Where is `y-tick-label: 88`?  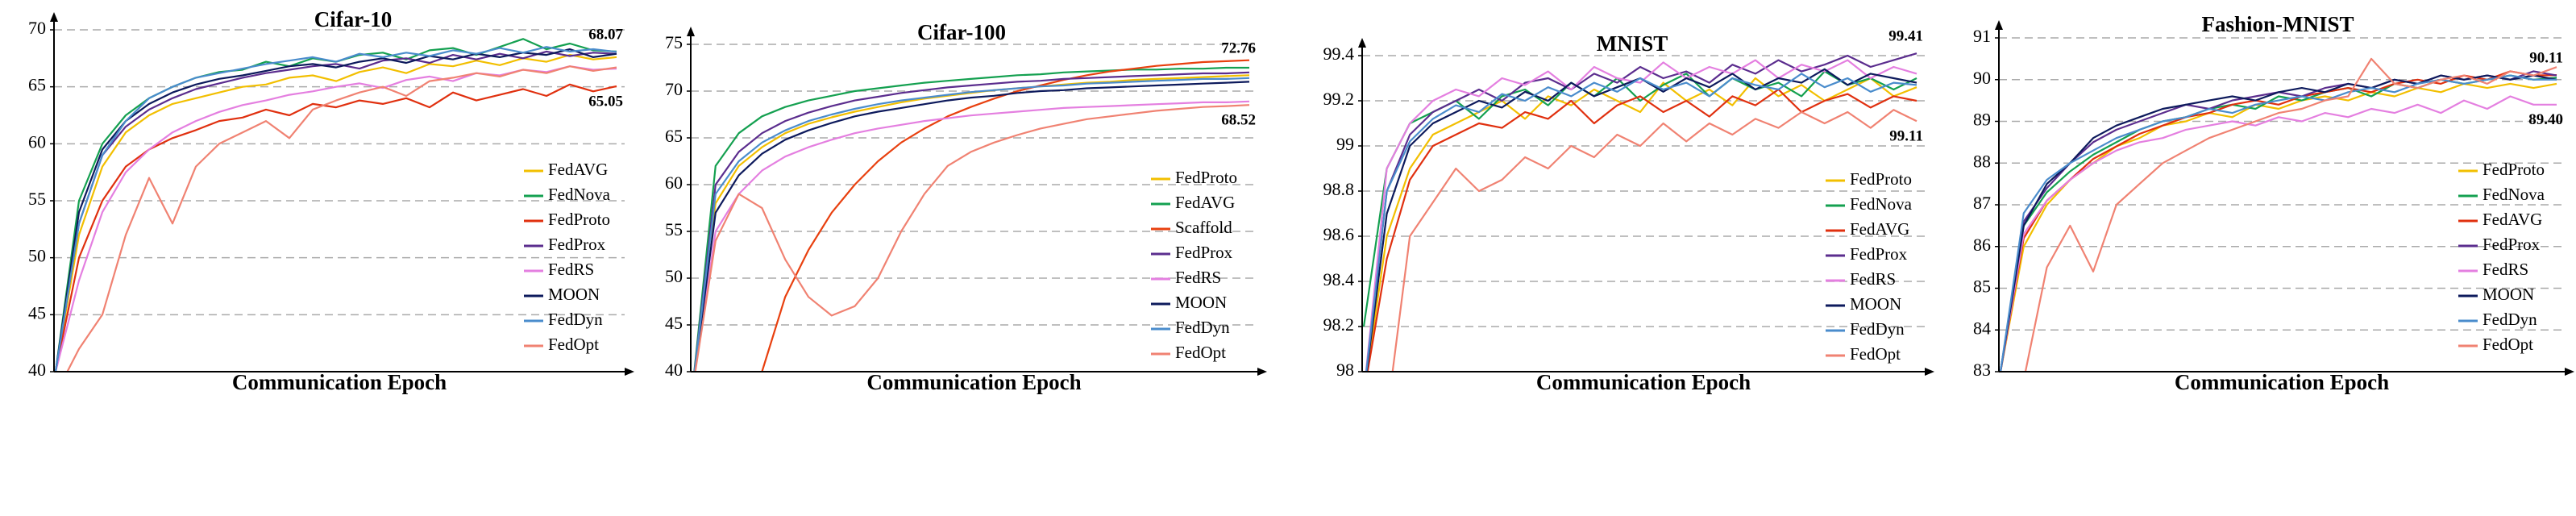
y-tick-label: 88 is located at coordinates (1982, 161).